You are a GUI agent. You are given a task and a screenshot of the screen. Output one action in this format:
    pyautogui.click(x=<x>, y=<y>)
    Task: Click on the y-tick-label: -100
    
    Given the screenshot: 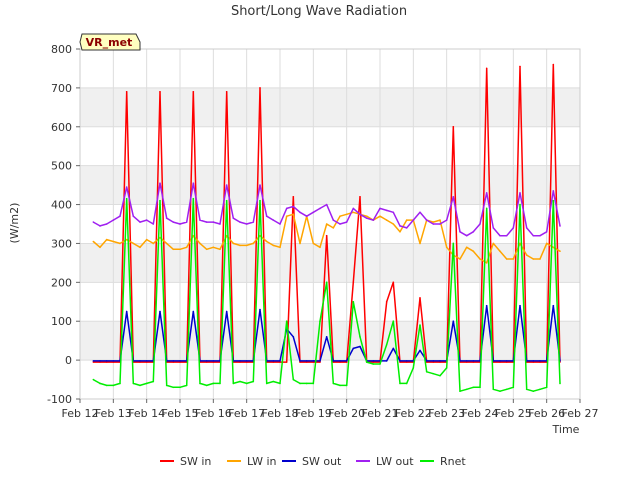 What is the action you would take?
    pyautogui.click(x=59, y=399)
    